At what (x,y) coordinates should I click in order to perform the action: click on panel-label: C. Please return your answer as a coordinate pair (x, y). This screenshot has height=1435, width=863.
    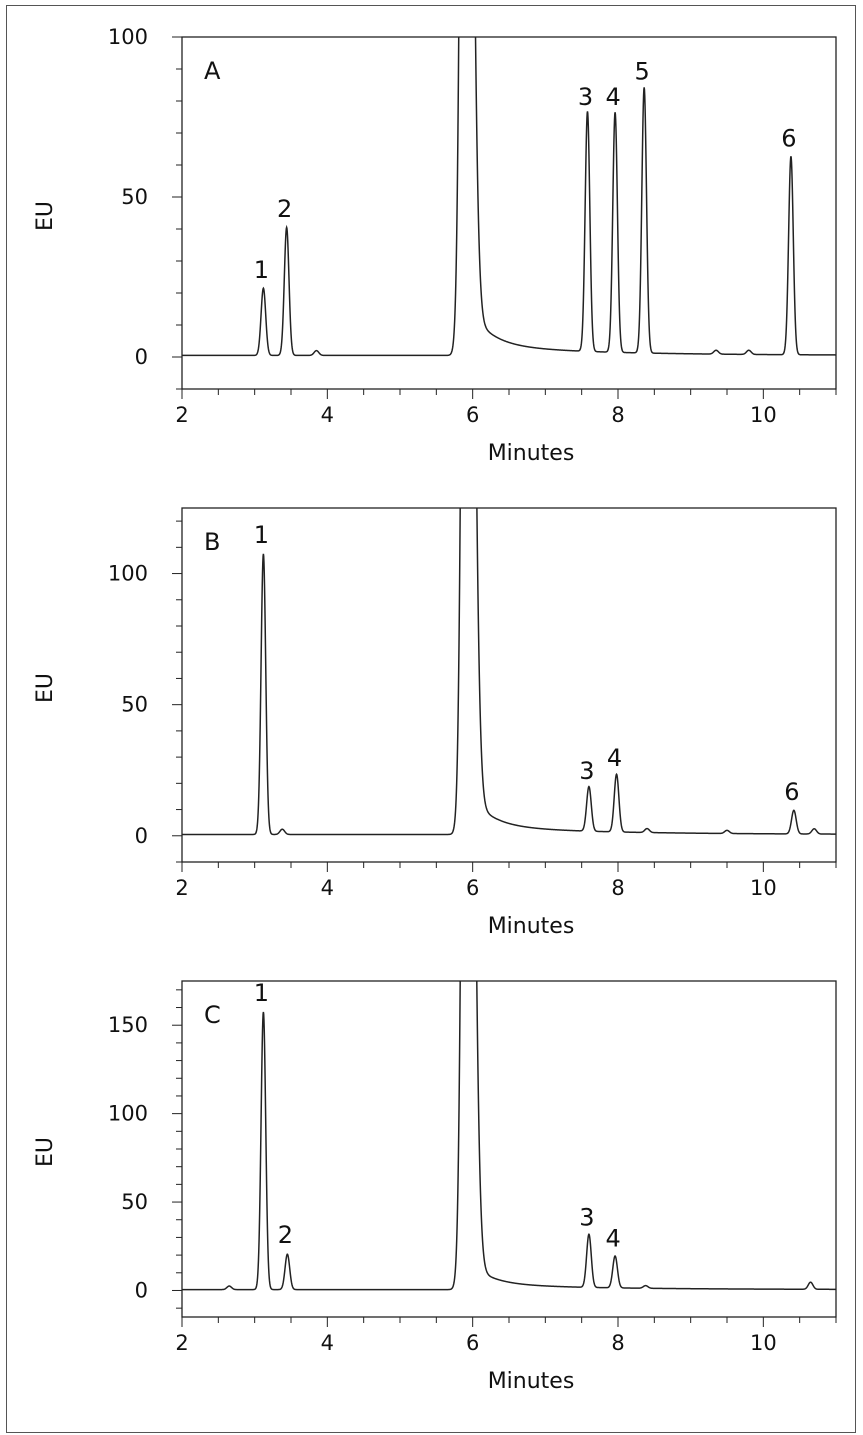
    Looking at the image, I should click on (212, 1015).